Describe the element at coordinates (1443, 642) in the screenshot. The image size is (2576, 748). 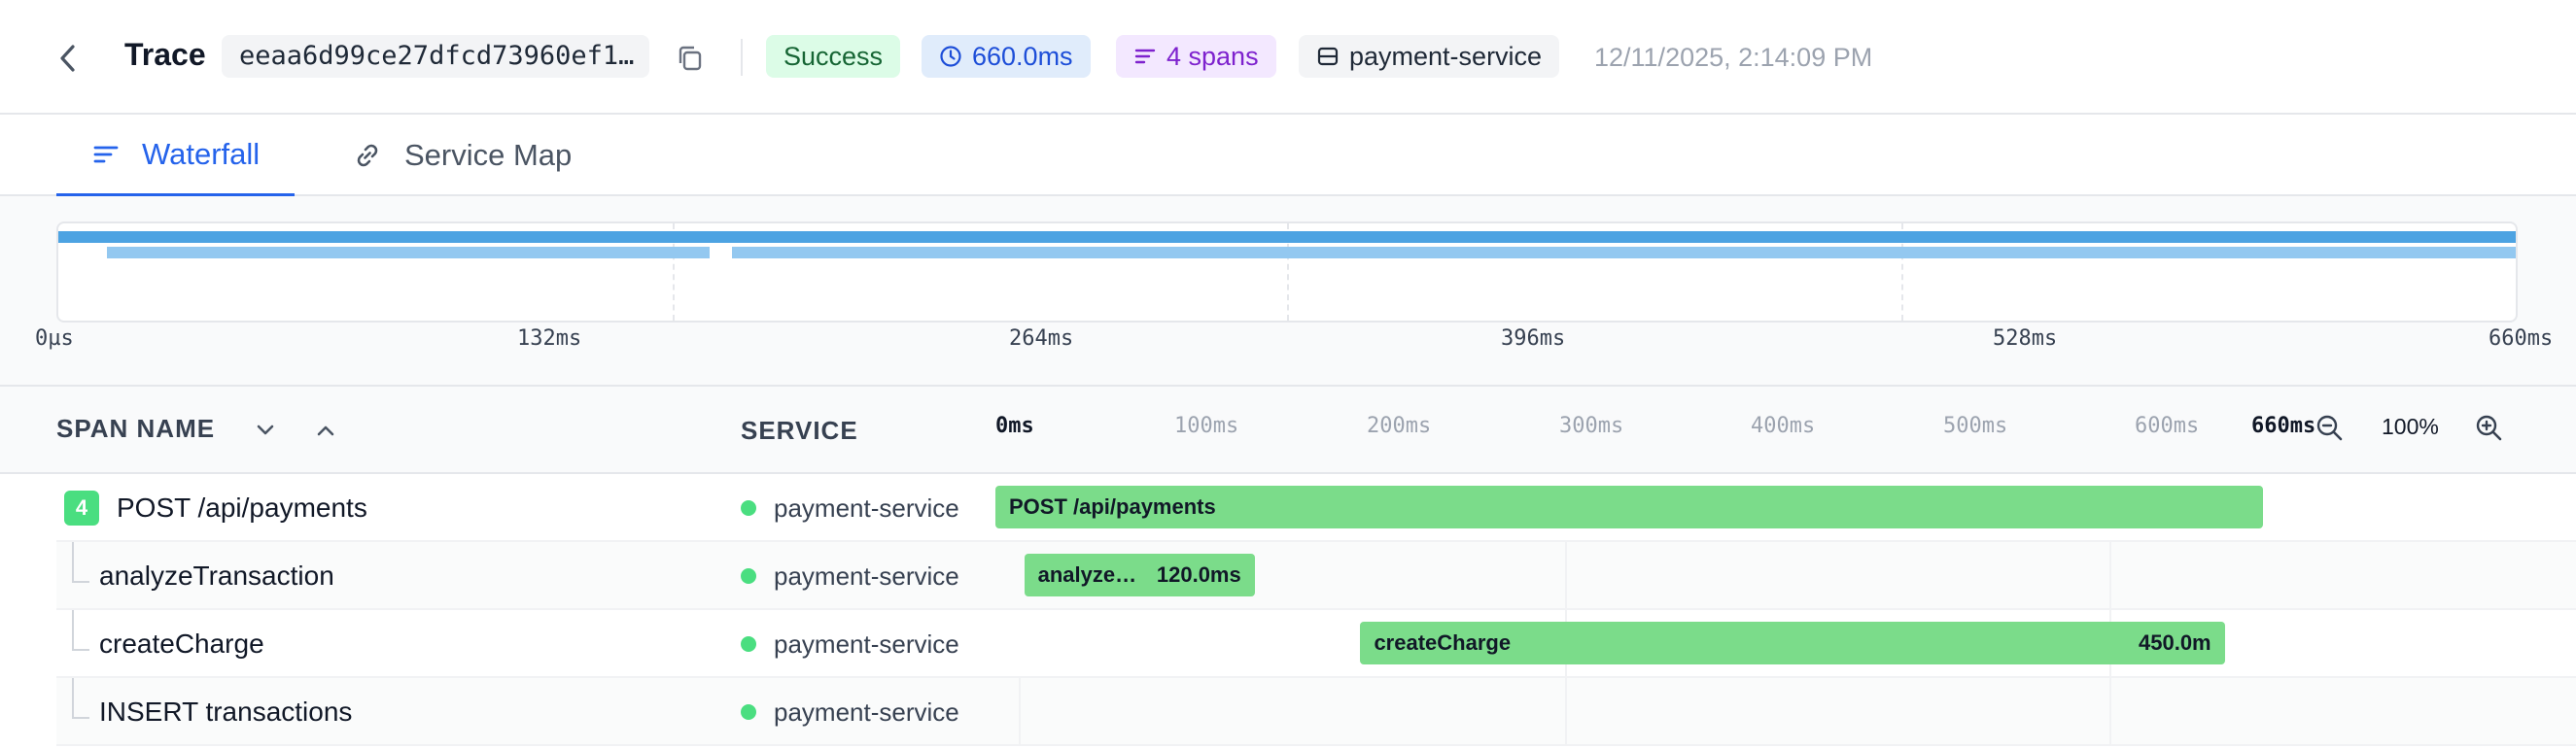
I see `span-bar-label: createCharge` at that location.